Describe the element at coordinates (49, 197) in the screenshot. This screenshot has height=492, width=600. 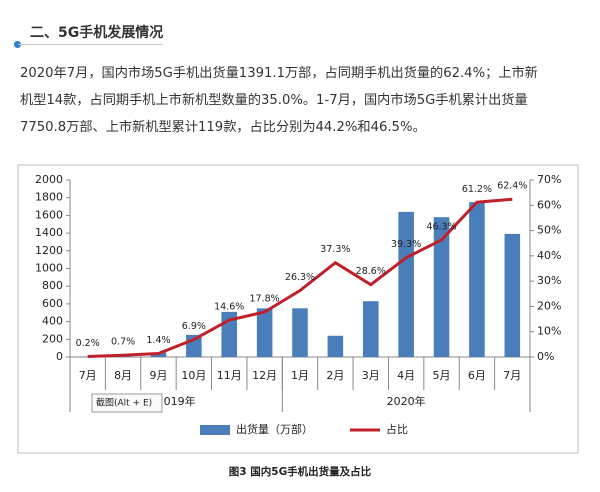
I see `y-tick-label: 1800` at that location.